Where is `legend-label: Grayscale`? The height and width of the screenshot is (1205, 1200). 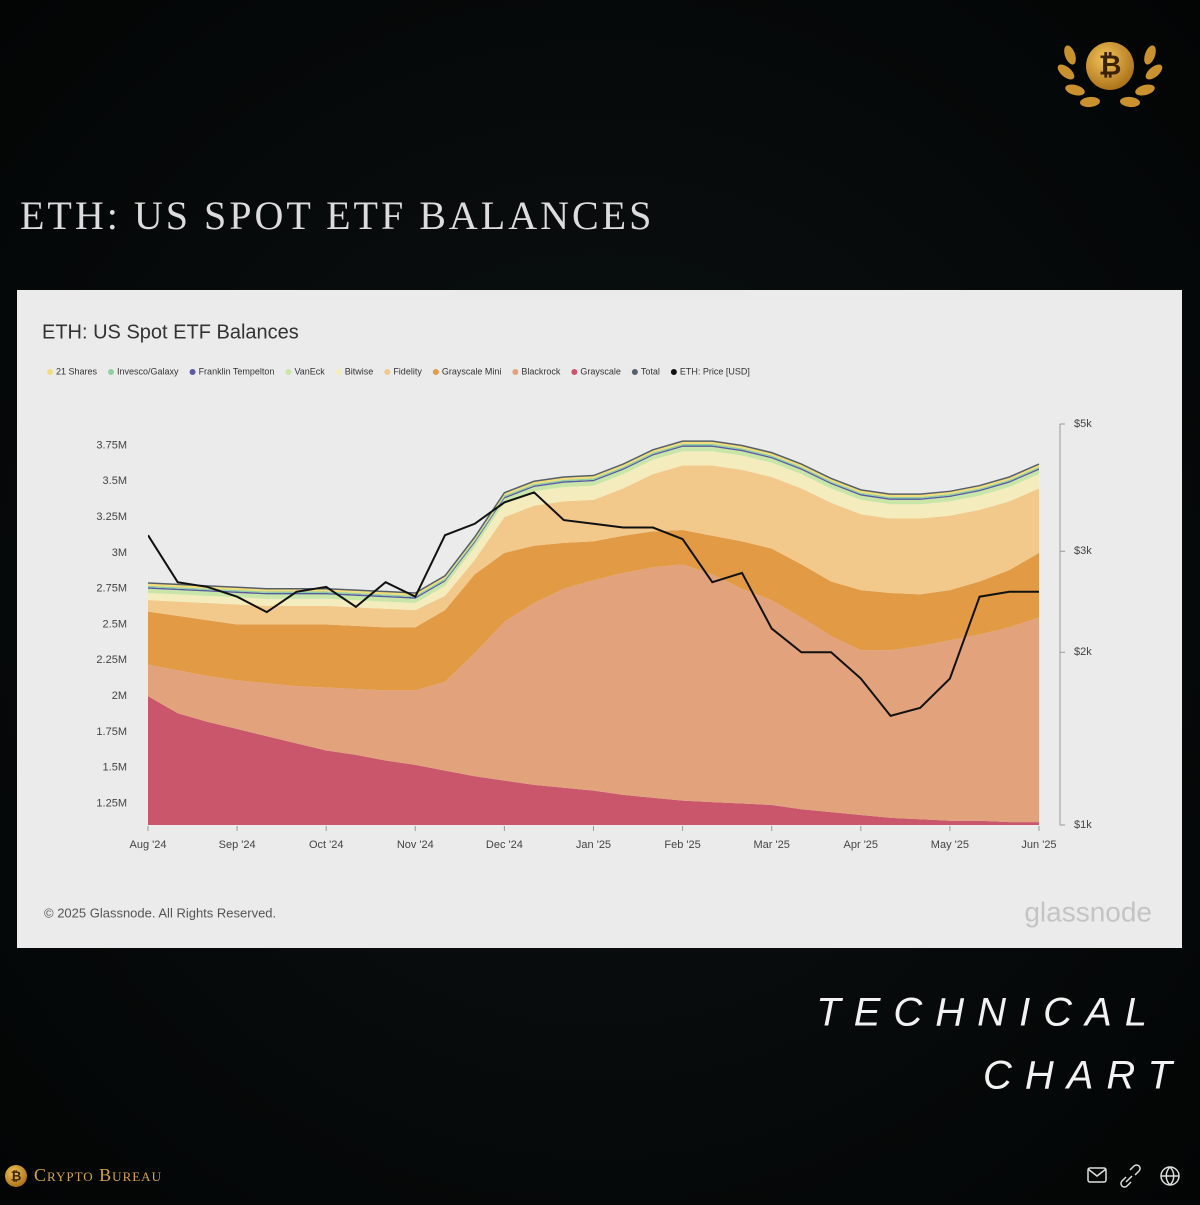
legend-label: Grayscale is located at coordinates (600, 371).